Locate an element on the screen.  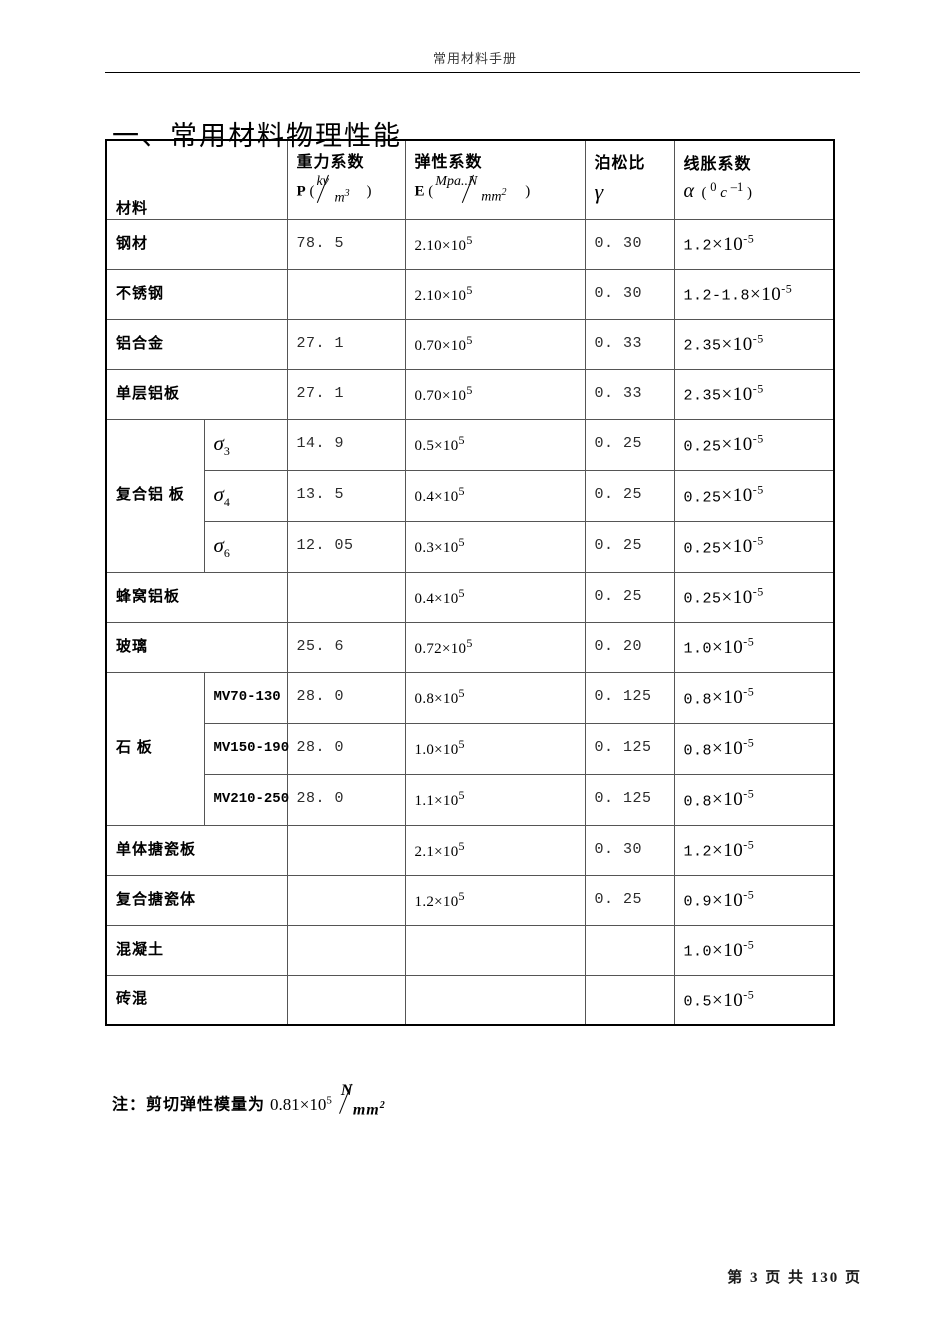
subrow-label-sigma6: σ6 is located at coordinates (245, 546).